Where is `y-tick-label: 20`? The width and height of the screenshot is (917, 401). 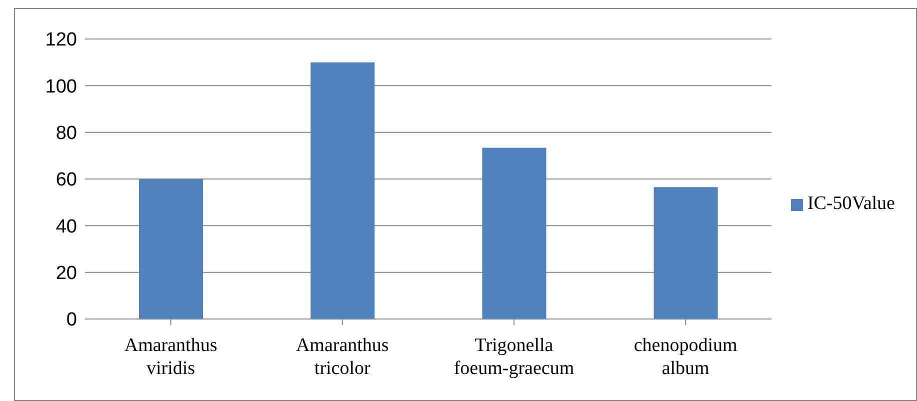 y-tick-label: 20 is located at coordinates (66, 273).